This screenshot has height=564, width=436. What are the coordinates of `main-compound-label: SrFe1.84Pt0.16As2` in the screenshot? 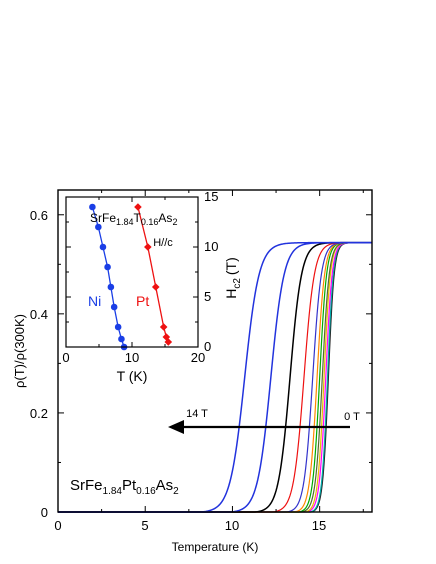 It's located at (124, 487).